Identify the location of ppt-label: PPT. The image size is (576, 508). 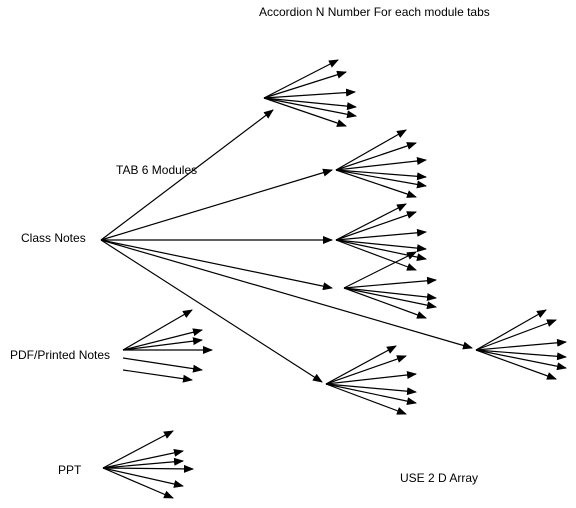
(70, 470).